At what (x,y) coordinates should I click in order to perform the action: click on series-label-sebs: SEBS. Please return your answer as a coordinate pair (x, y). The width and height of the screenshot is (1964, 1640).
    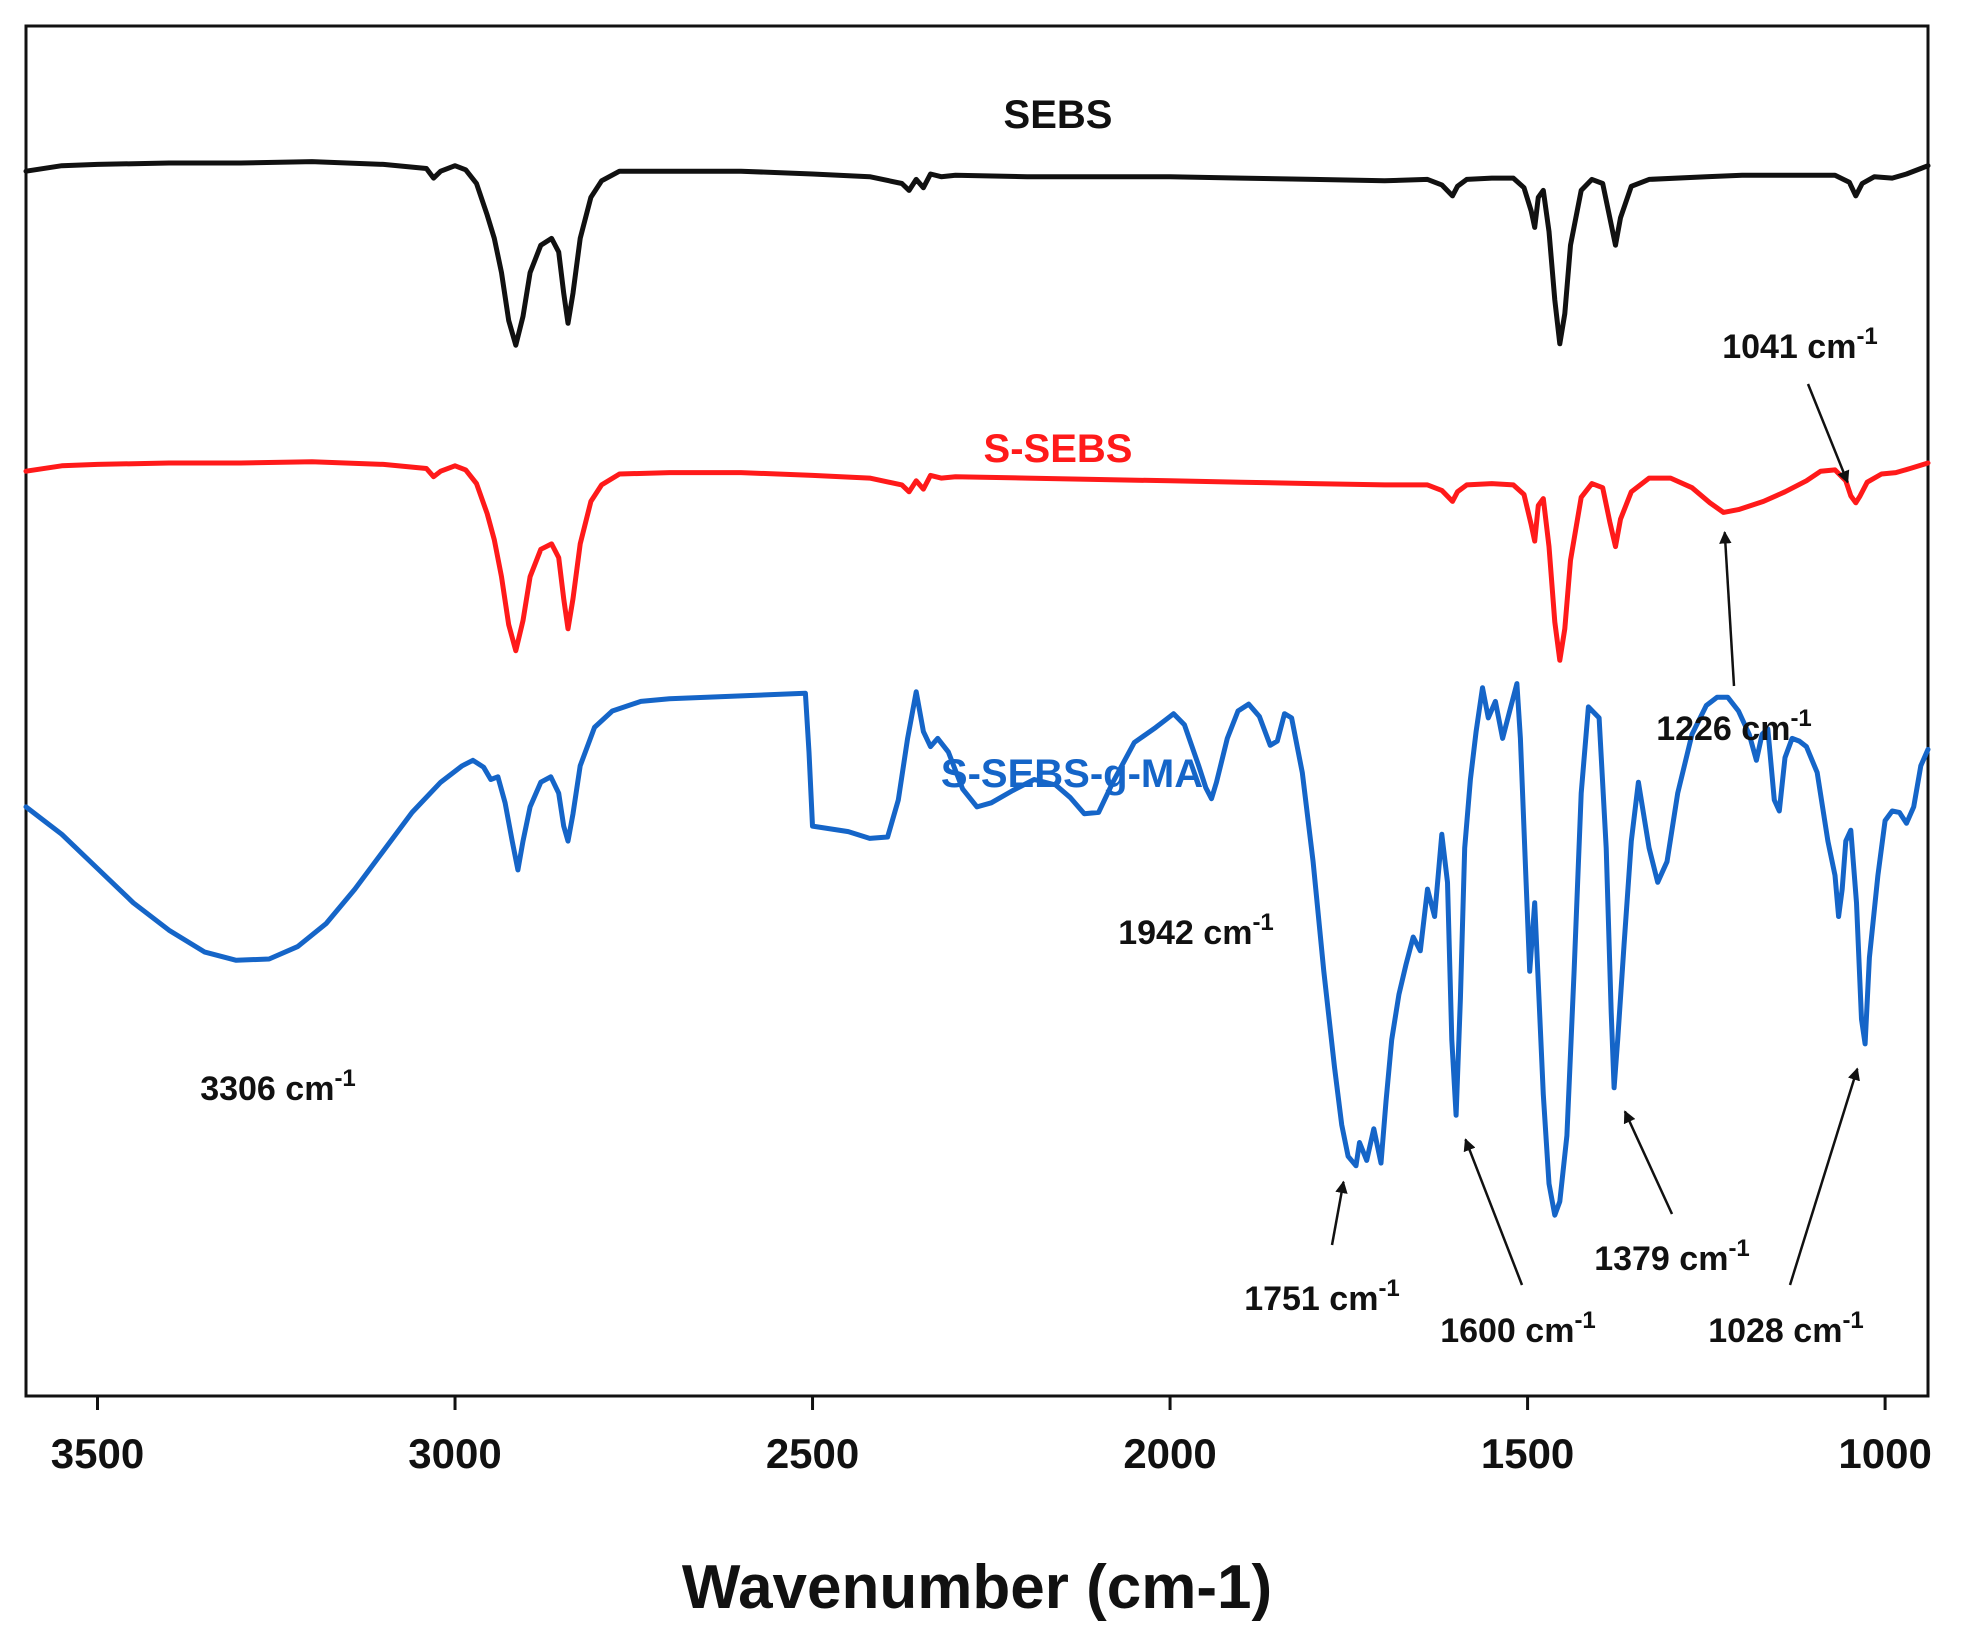
    Looking at the image, I should click on (1058, 115).